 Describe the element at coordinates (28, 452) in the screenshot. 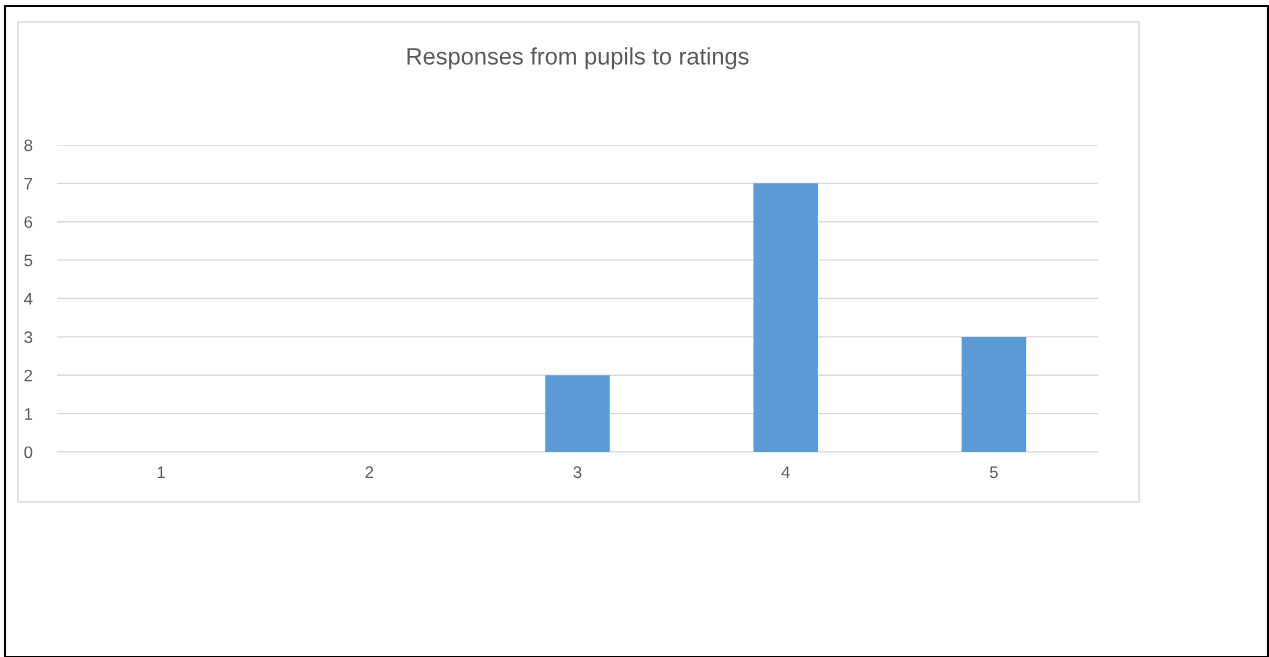

I see `y-tick-label: 0` at that location.